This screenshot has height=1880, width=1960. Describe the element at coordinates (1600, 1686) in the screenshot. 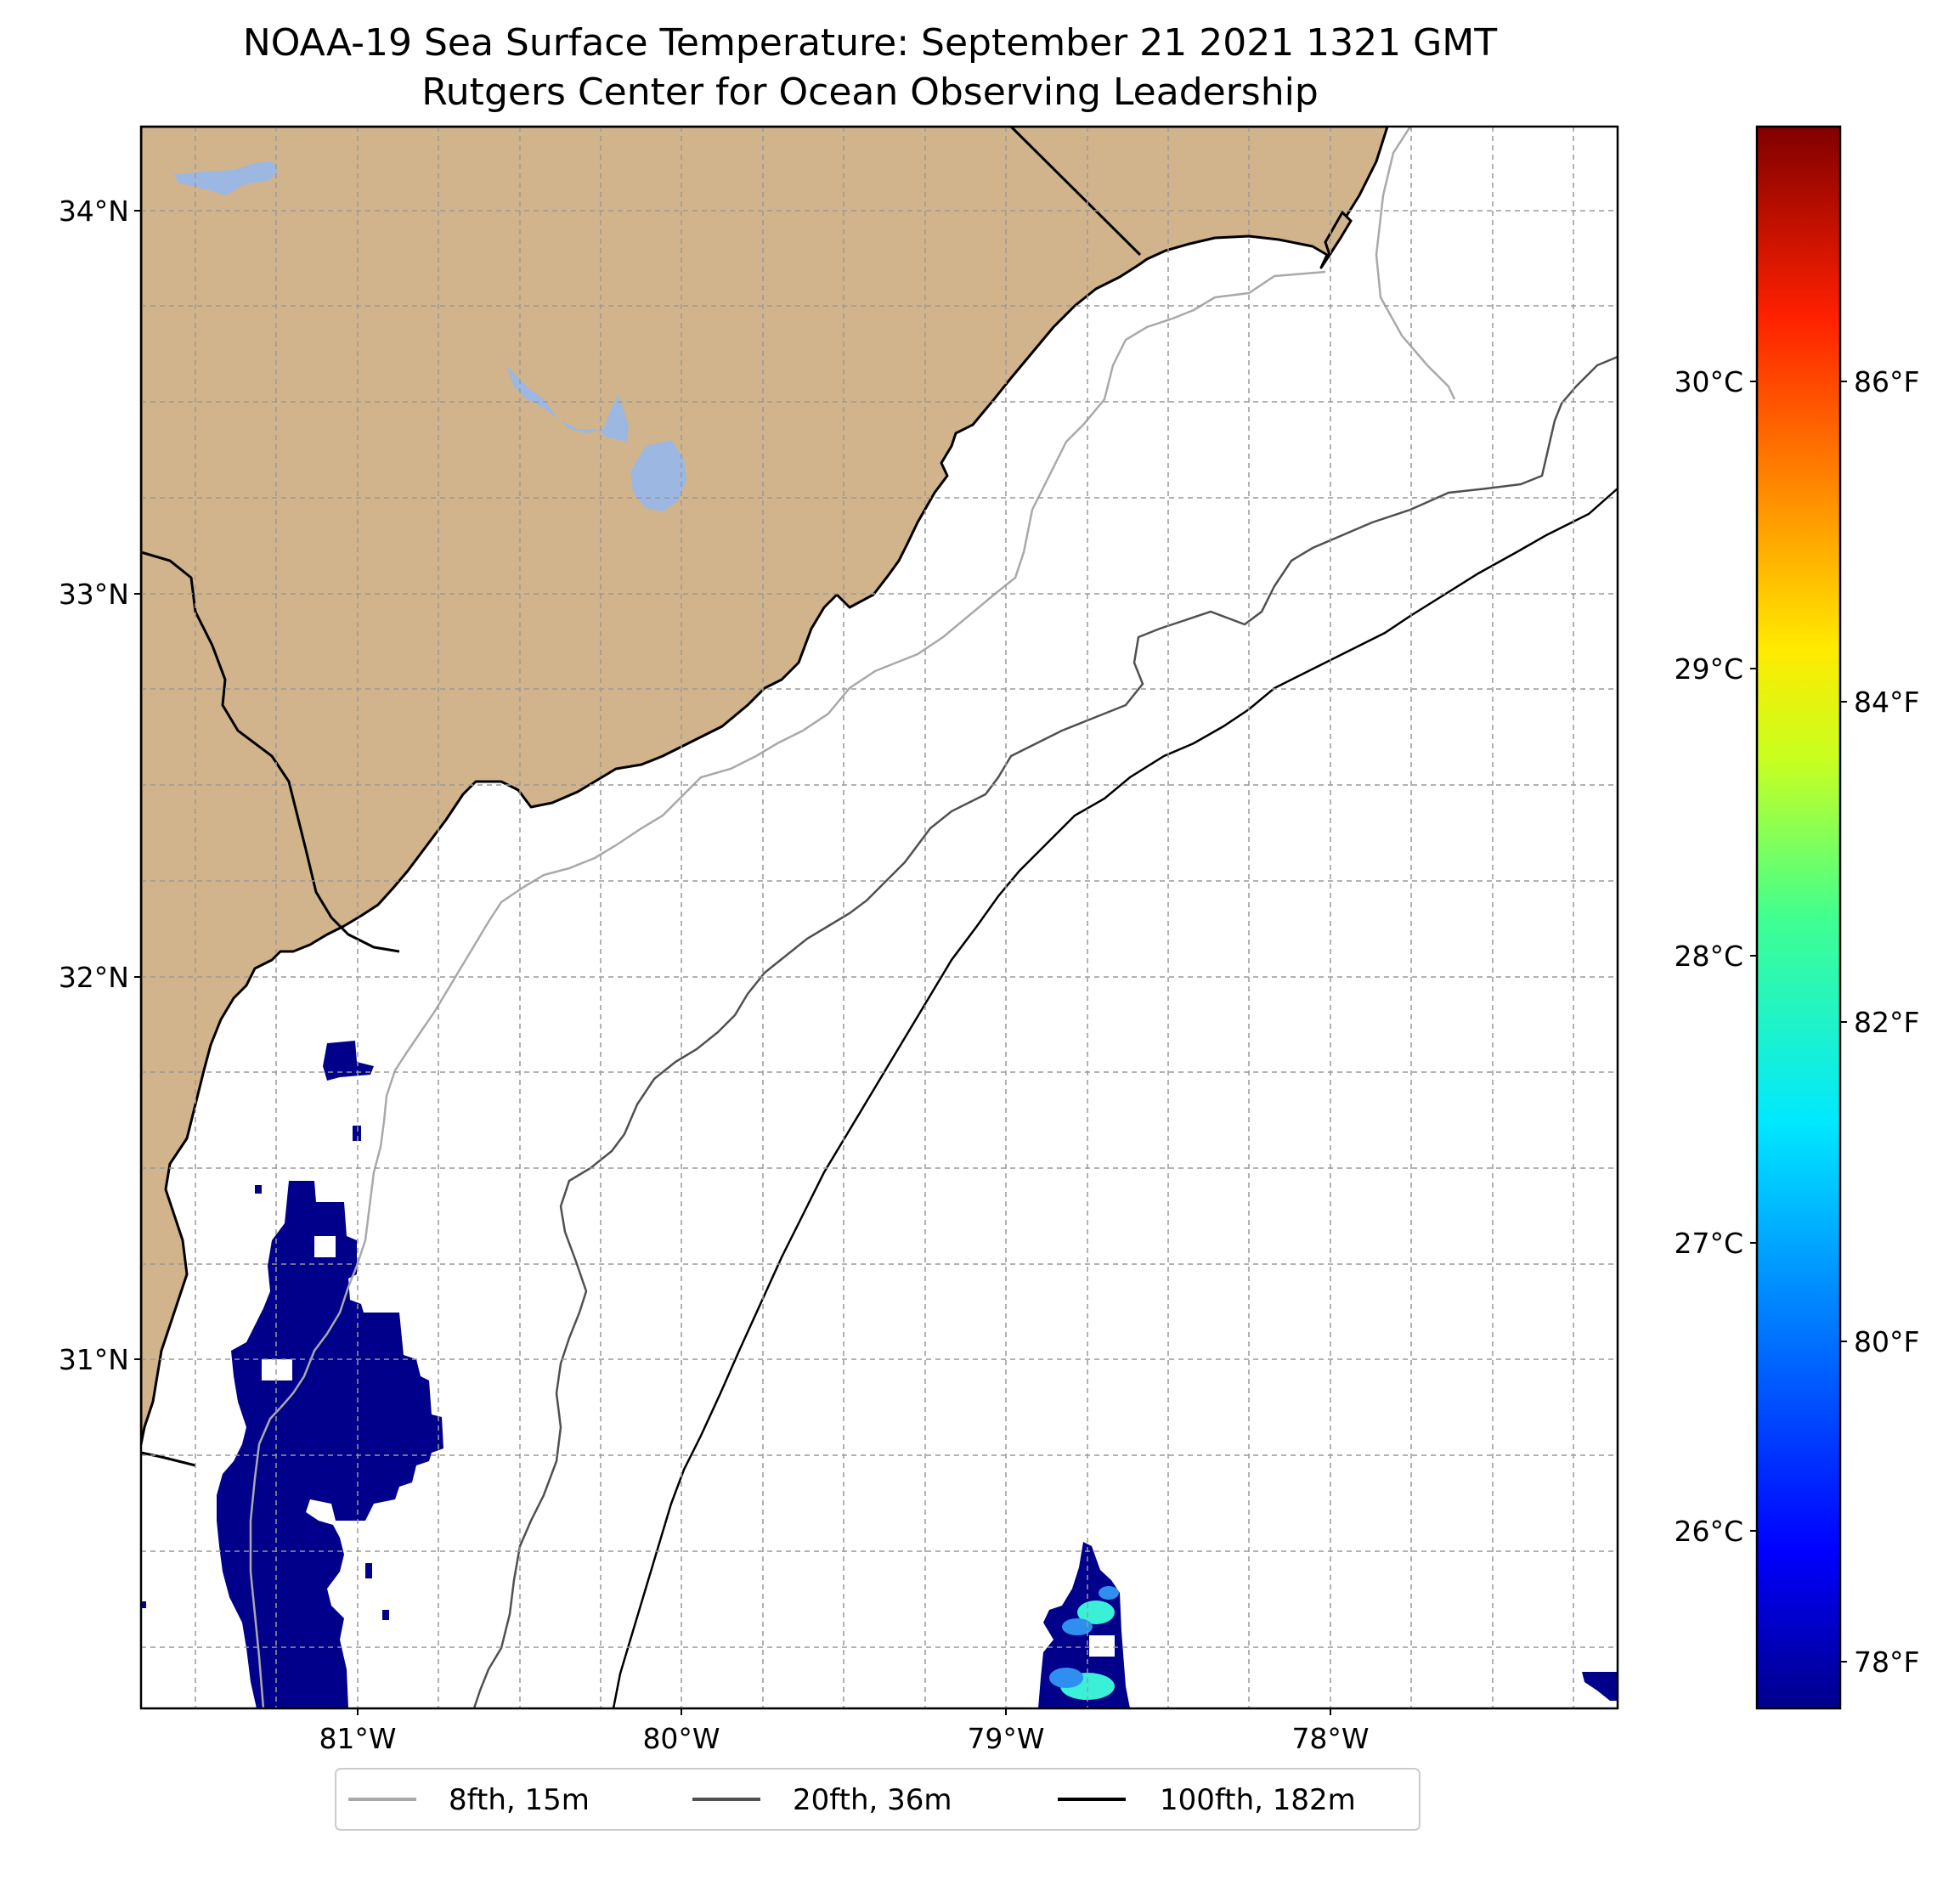

I see `sst-patch-corner` at that location.